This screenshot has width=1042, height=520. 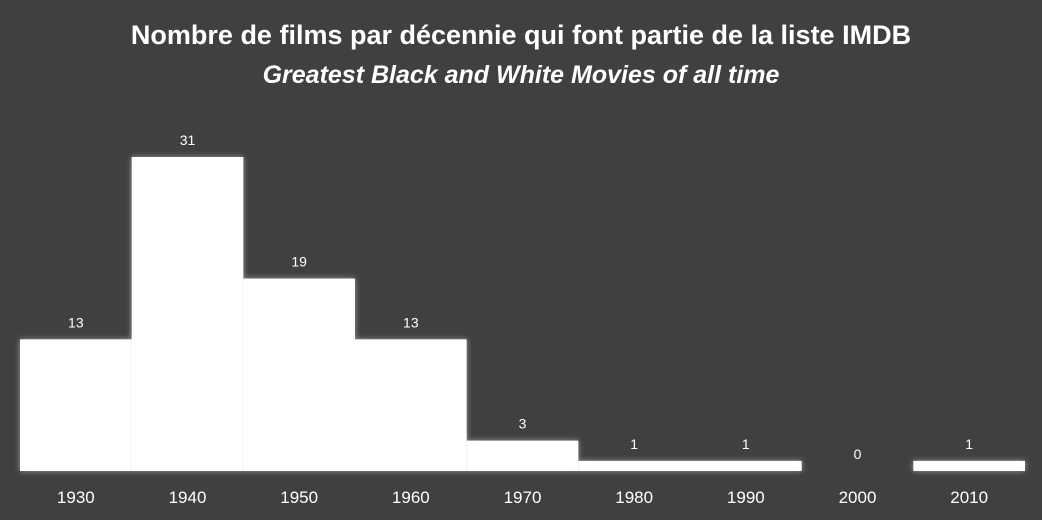 I want to click on tick-label-2000: 2000, so click(x=858, y=497).